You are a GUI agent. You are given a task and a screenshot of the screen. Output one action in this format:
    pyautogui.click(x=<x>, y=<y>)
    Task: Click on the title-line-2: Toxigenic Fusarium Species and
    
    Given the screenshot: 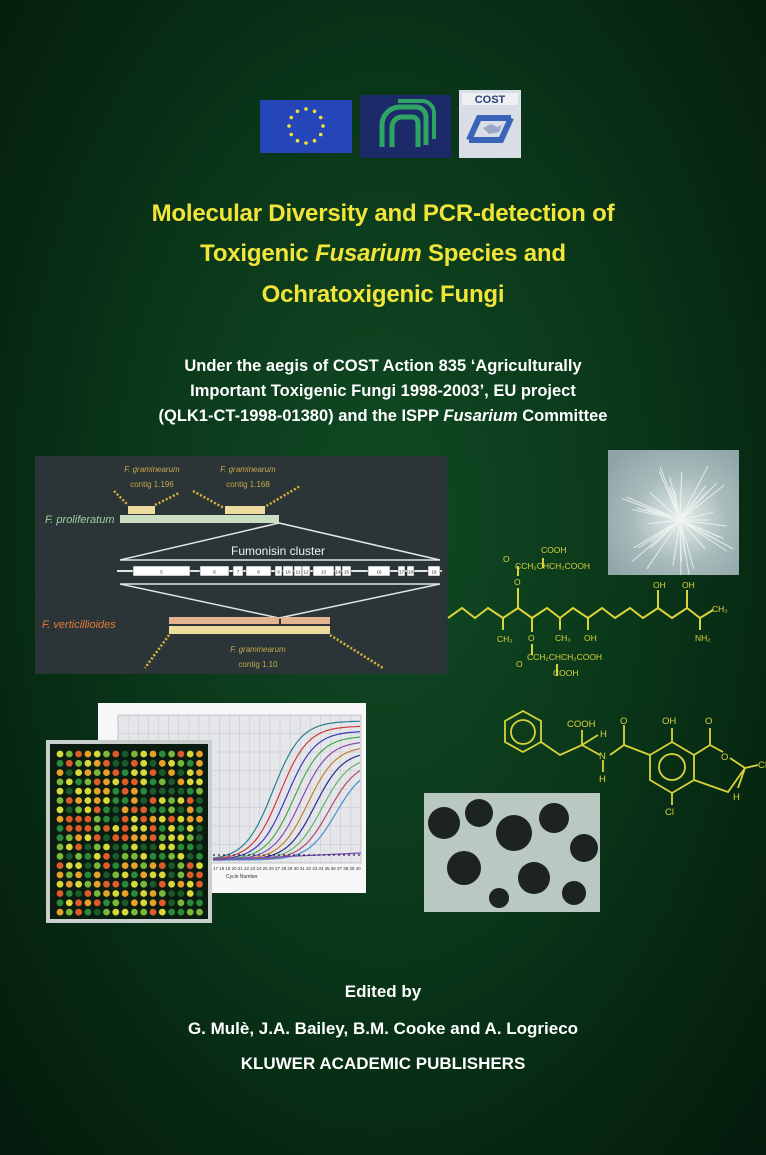 What is the action you would take?
    pyautogui.click(x=383, y=254)
    